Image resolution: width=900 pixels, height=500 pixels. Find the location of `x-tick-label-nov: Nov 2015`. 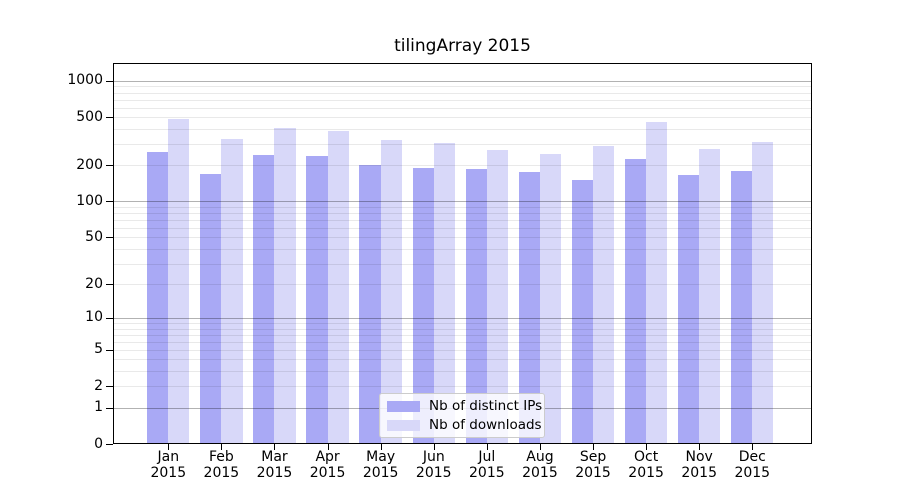

x-tick-label-nov: Nov 2015 is located at coordinates (699, 465).